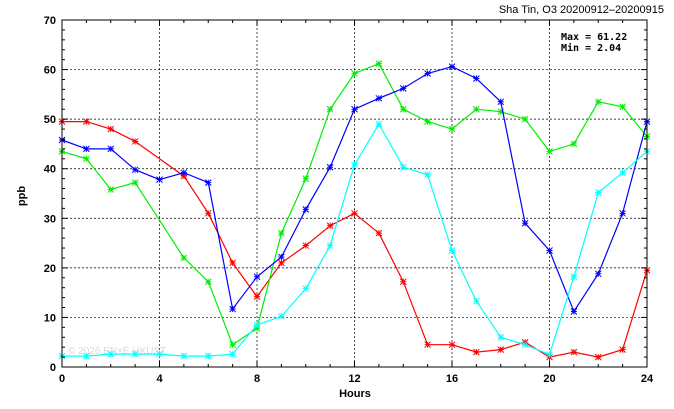  Describe the element at coordinates (50, 120) in the screenshot. I see `y-tick-label: 50` at that location.